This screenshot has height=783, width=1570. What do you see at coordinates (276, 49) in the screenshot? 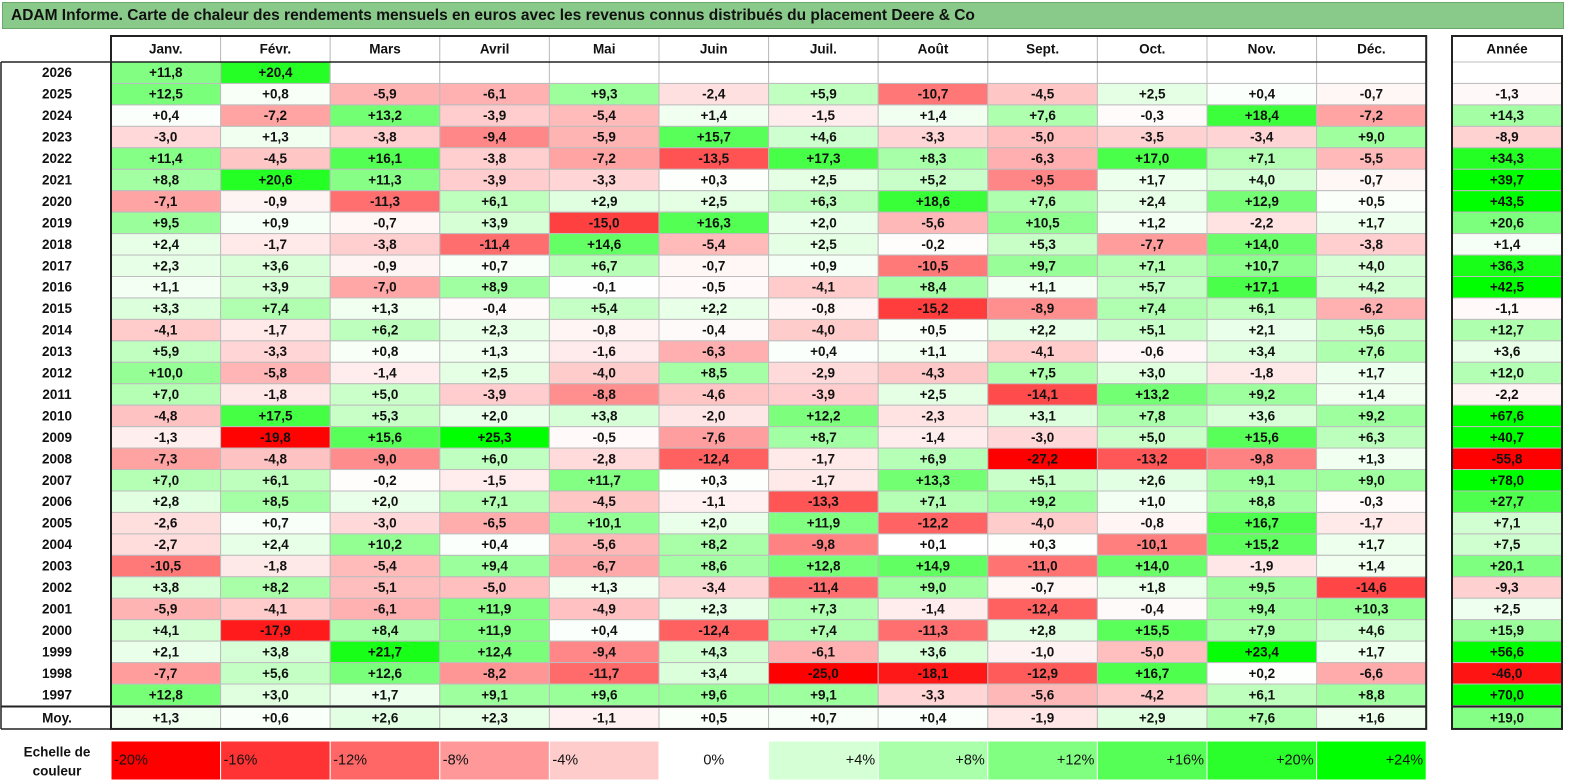
I see `column-header-label: Févr.` at bounding box center [276, 49].